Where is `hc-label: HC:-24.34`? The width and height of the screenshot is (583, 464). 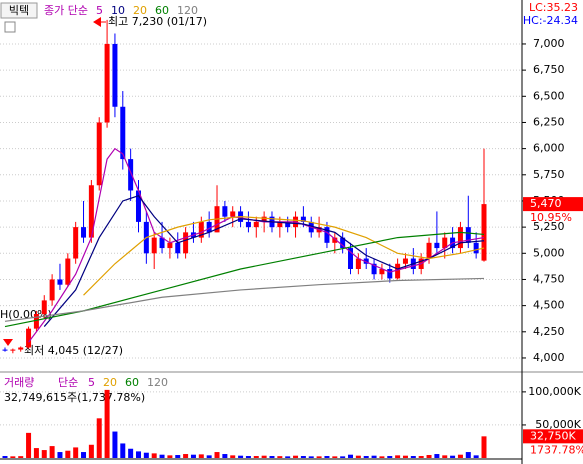
hc-label: HC:-24.34 is located at coordinates (550, 20).